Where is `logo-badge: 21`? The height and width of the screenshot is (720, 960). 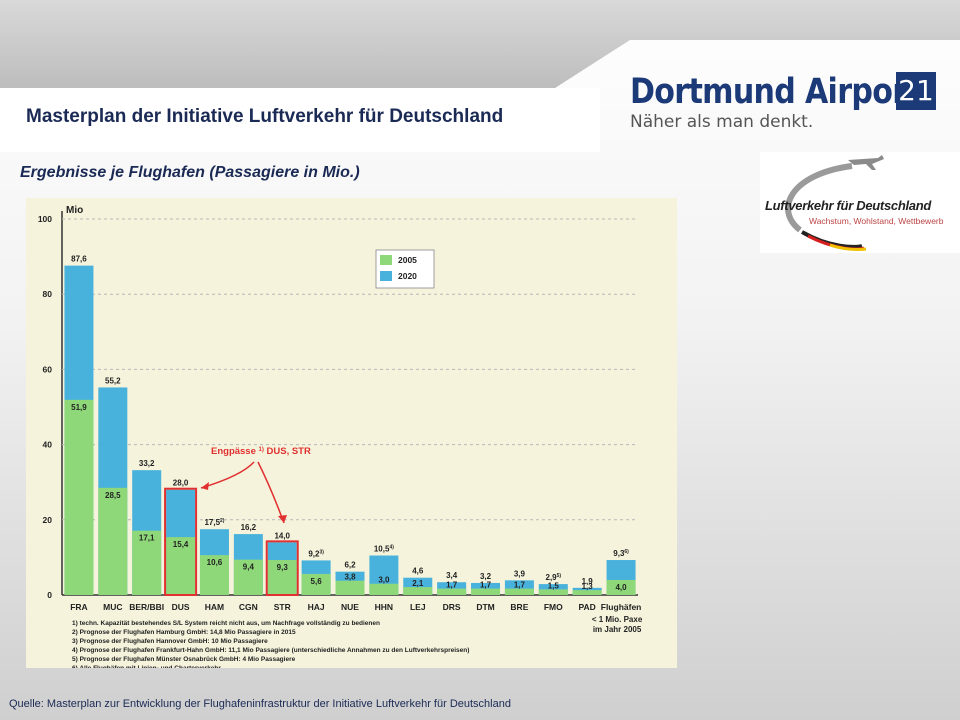
logo-badge: 21 is located at coordinates (916, 91).